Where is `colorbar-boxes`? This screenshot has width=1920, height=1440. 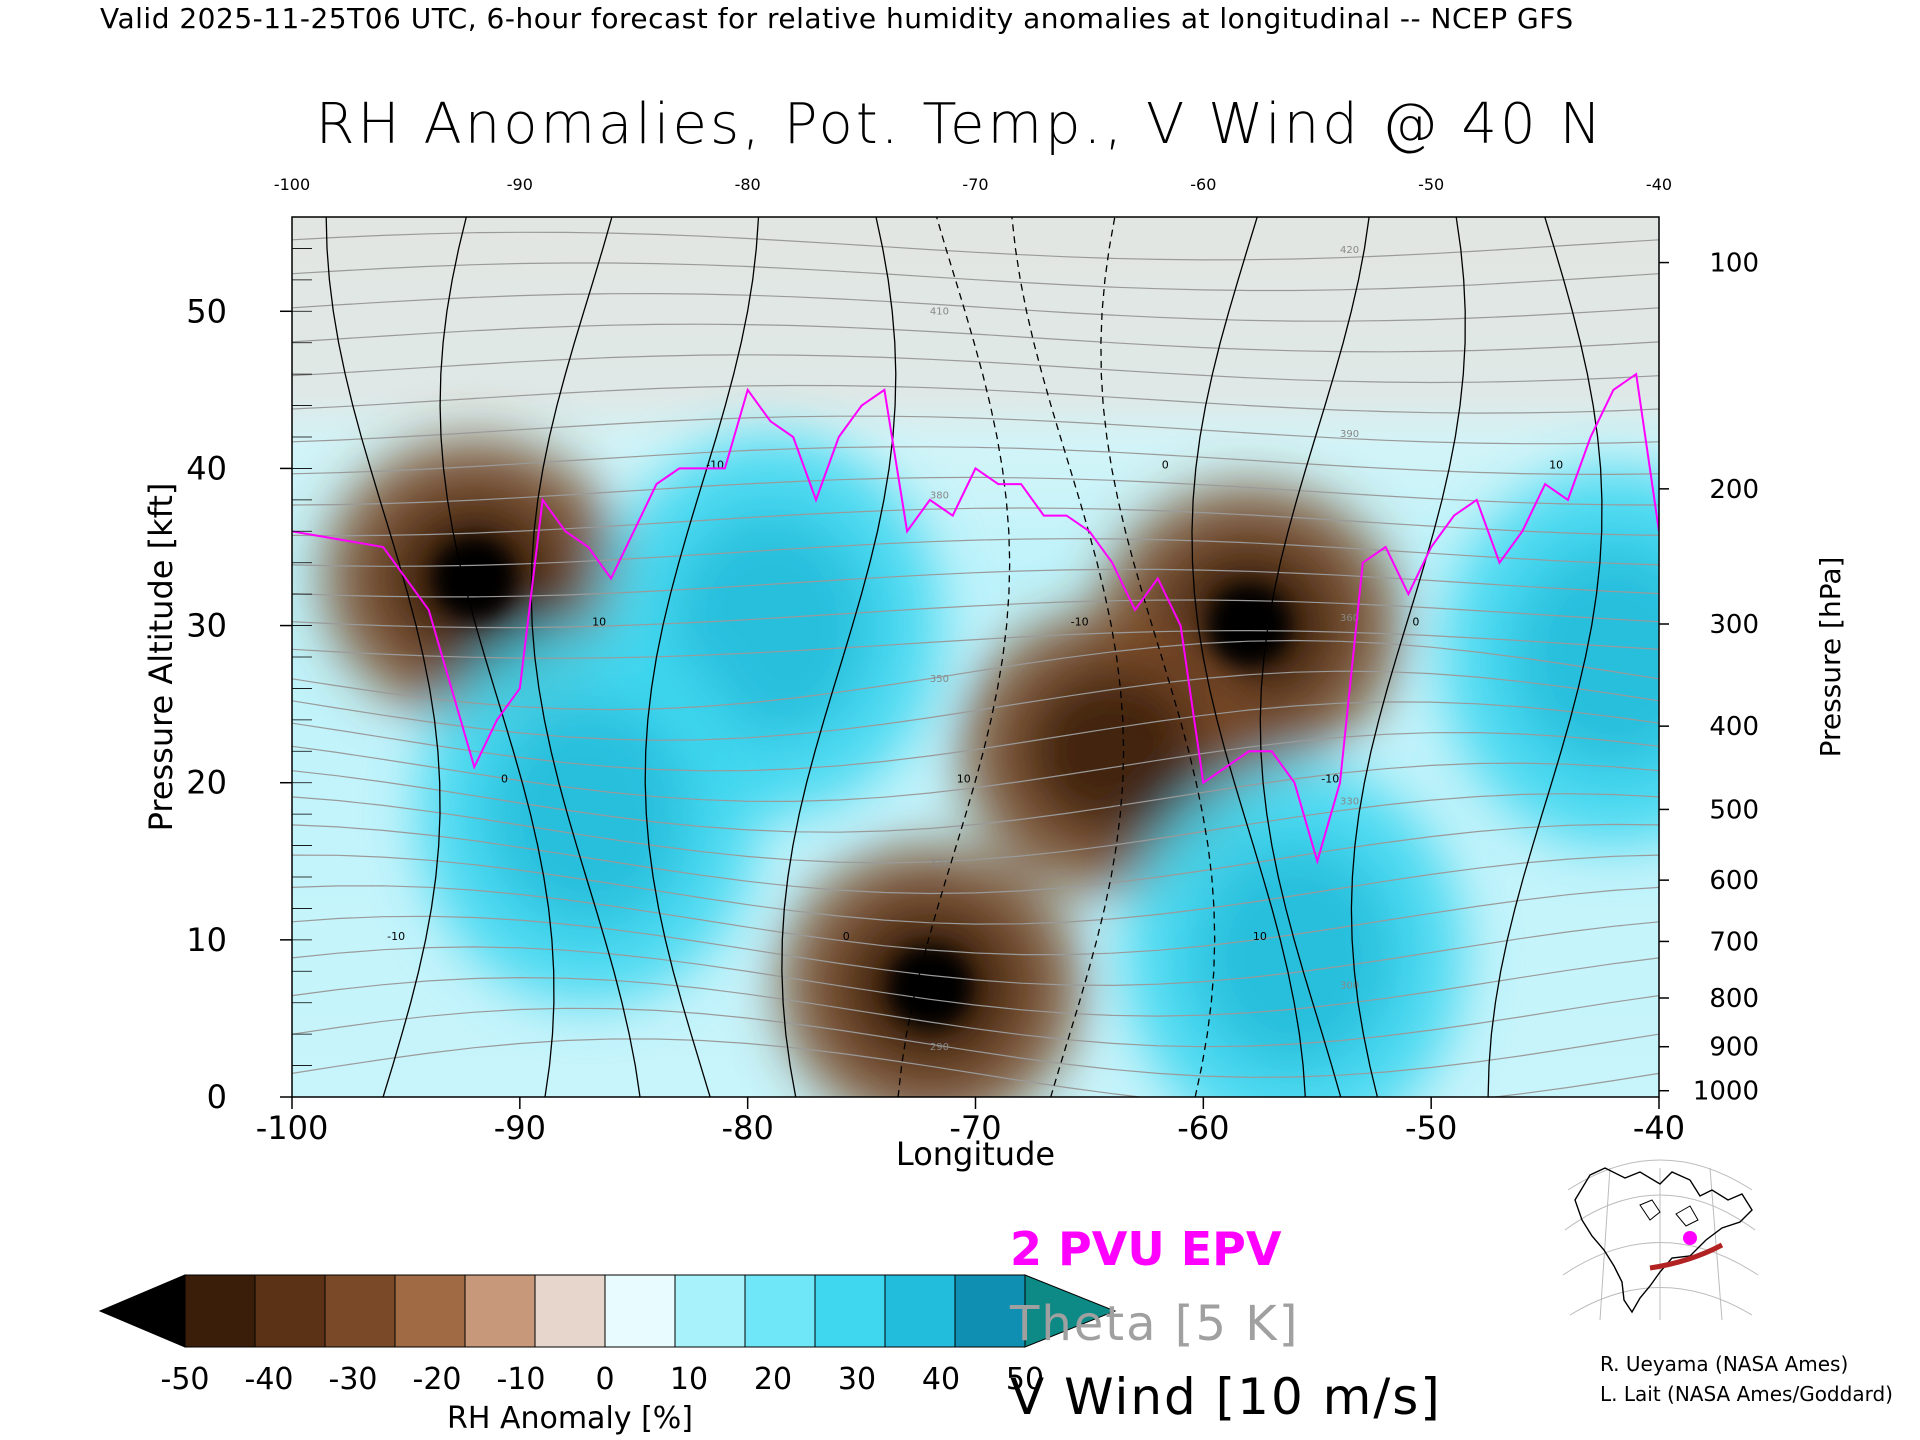
colorbar-boxes is located at coordinates (607, 1311).